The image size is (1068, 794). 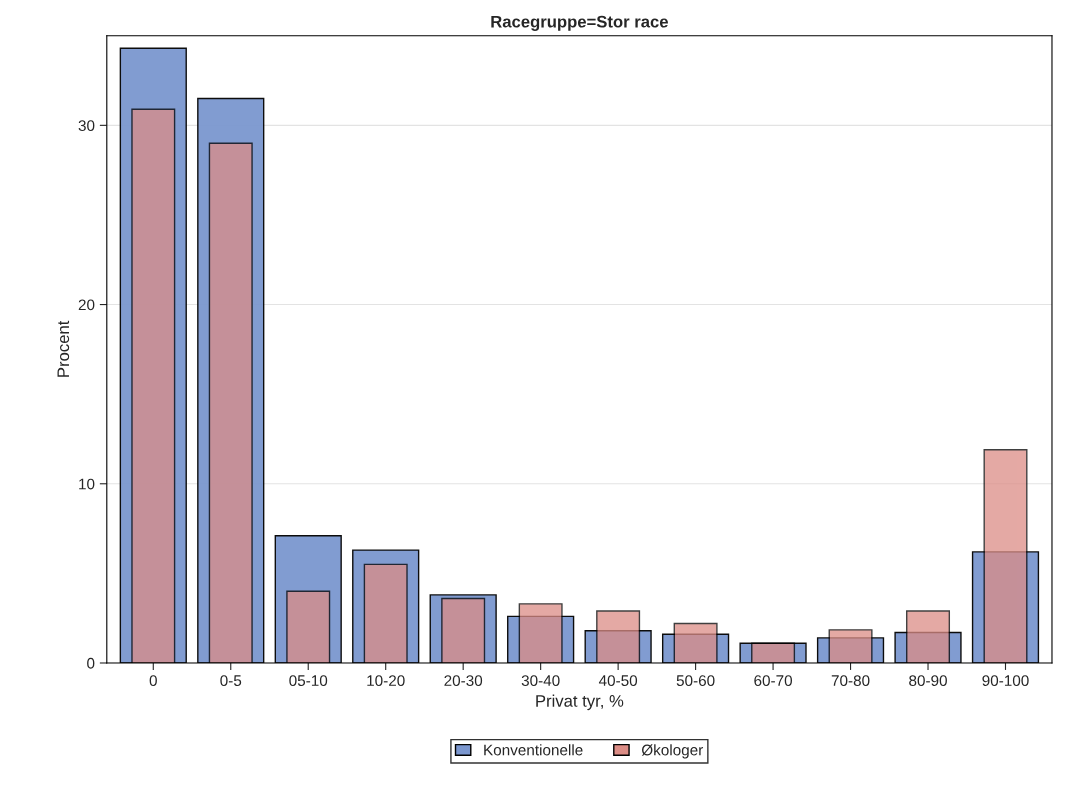 I want to click on x-tick-label: 0-5, so click(x=231, y=681).